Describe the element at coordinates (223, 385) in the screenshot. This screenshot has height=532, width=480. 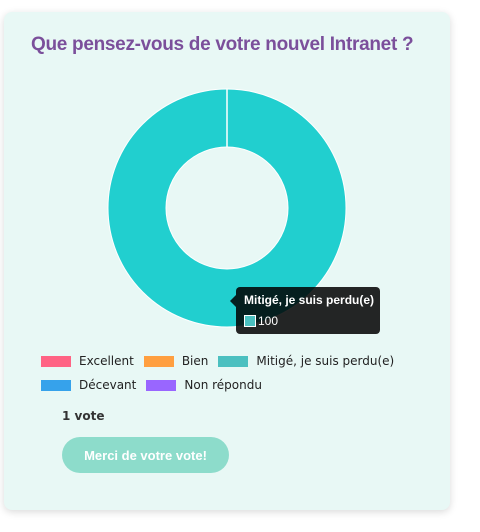
I see `legend-label: Non répondu` at that location.